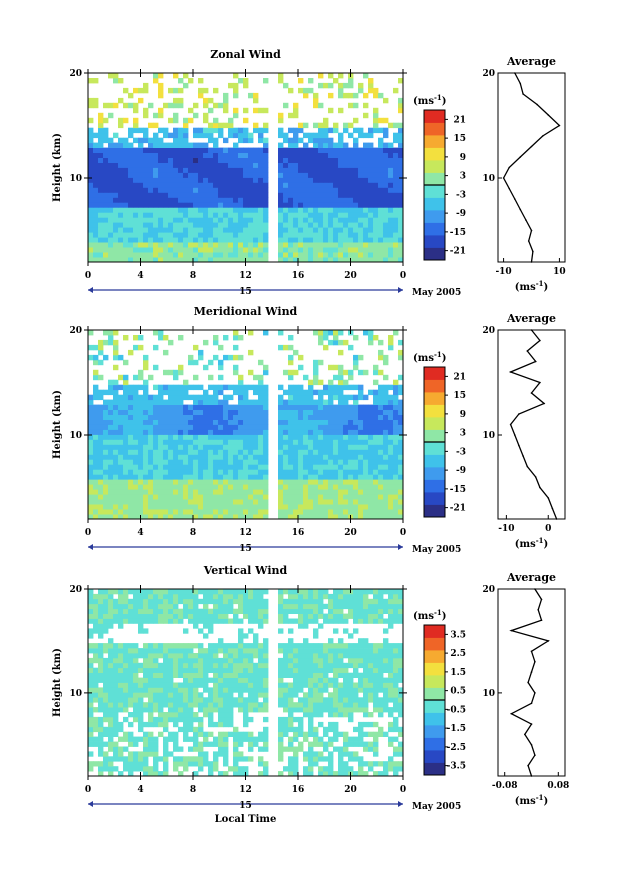 The height and width of the screenshot is (873, 622). Describe the element at coordinates (439, 434) in the screenshot. I see `colorbar: 21 15 9 3 -3 -9 -15 -21 (ms-1)` at that location.